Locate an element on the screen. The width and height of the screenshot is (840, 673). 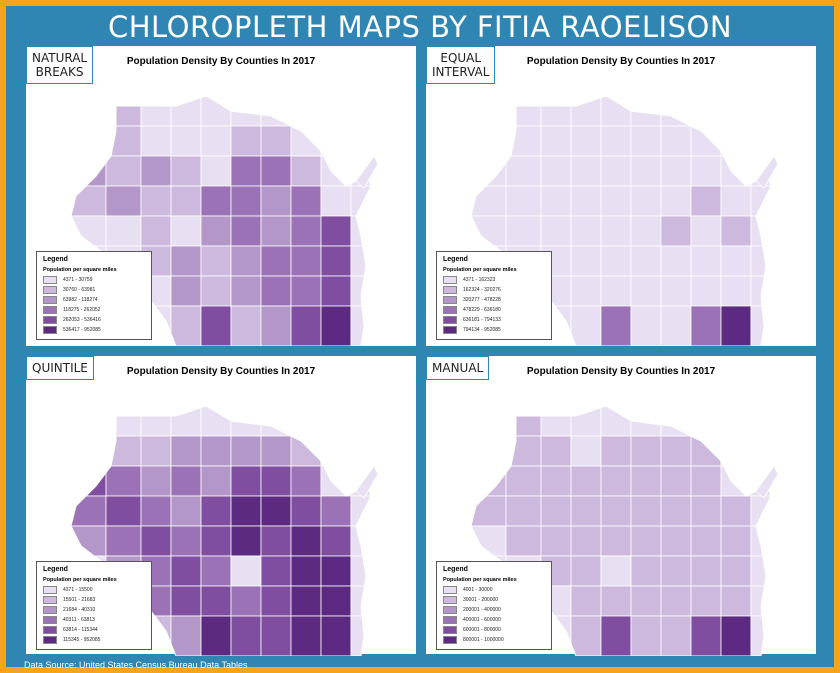
legend-label: 794134 - 952085 is located at coordinates (482, 330).